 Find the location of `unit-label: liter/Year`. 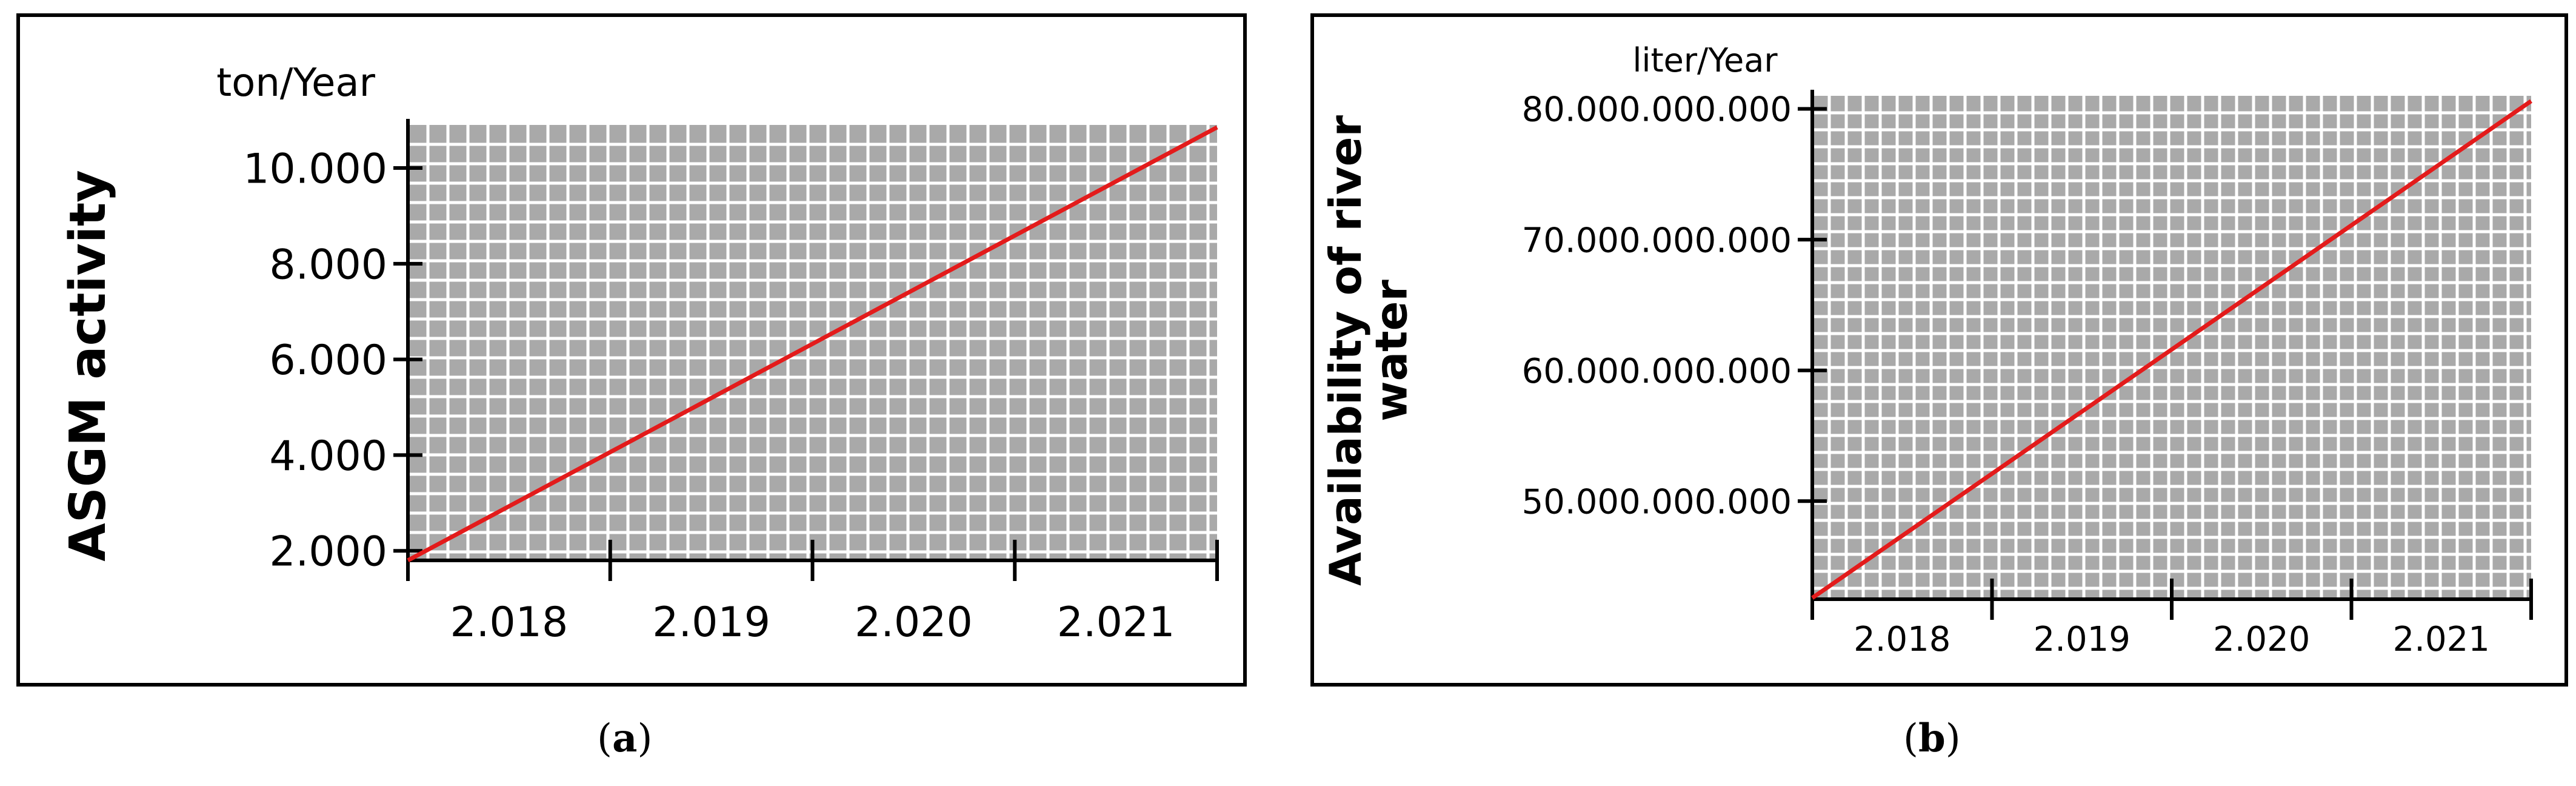

unit-label: liter/Year is located at coordinates (1705, 60).